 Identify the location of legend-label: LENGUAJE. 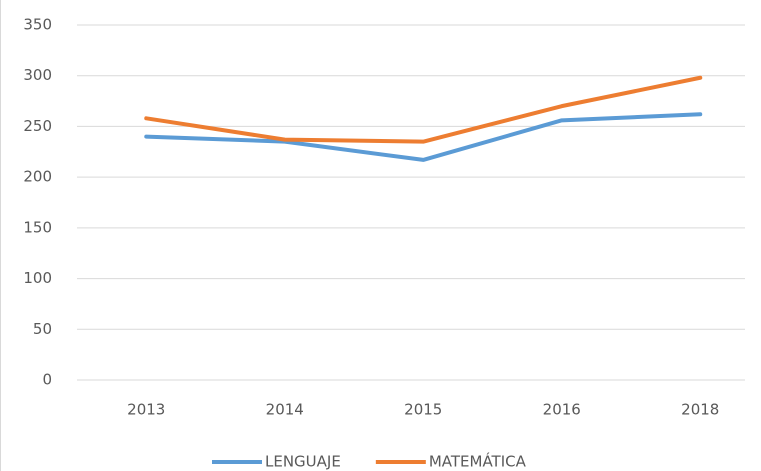
(303, 462).